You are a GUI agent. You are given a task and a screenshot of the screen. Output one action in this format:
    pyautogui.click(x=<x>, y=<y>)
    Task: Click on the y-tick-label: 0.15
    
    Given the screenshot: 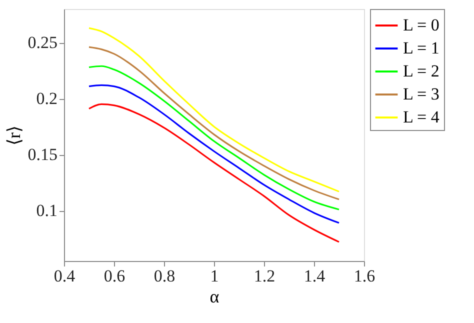 What is the action you would take?
    pyautogui.click(x=43, y=154)
    